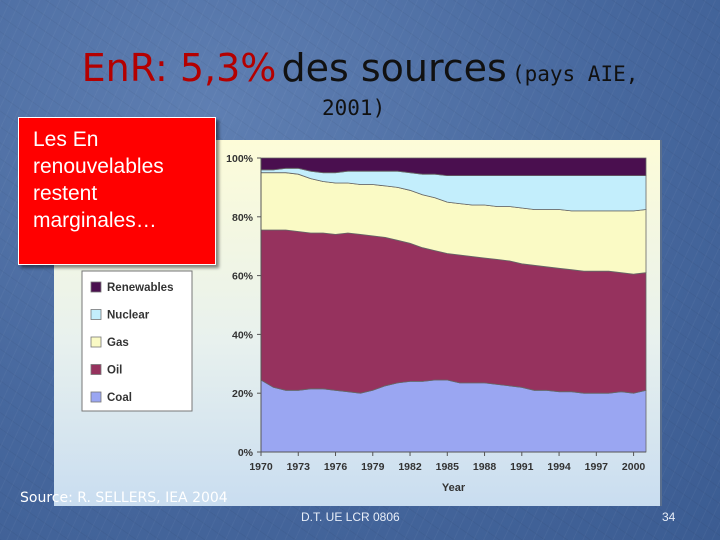  Describe the element at coordinates (261, 467) in the screenshot. I see `x-tick-label: 1970` at that location.